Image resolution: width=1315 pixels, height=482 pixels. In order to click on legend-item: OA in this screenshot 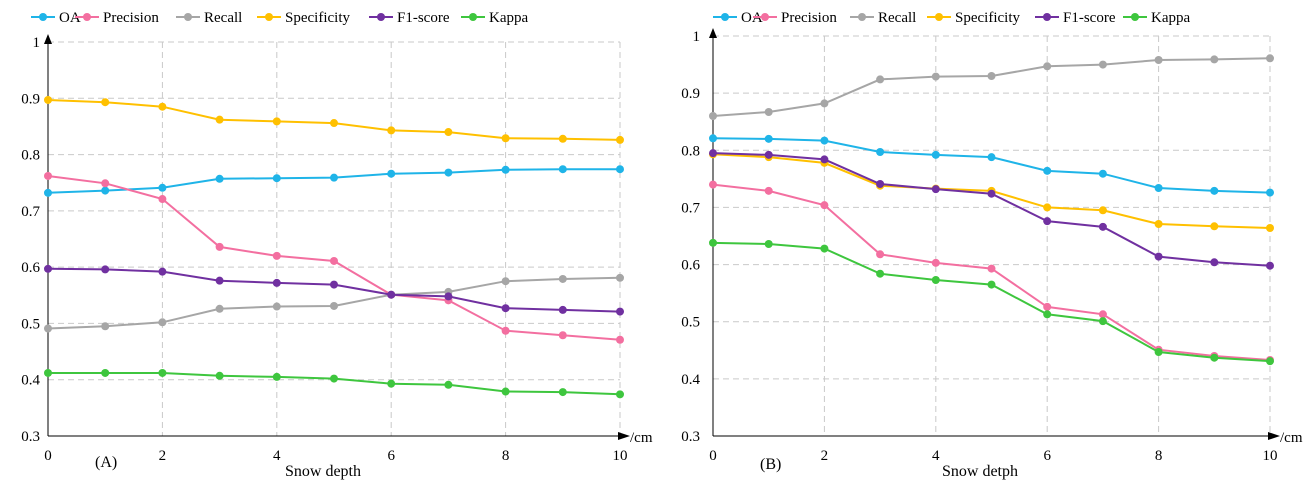, I will do `click(738, 18)`.